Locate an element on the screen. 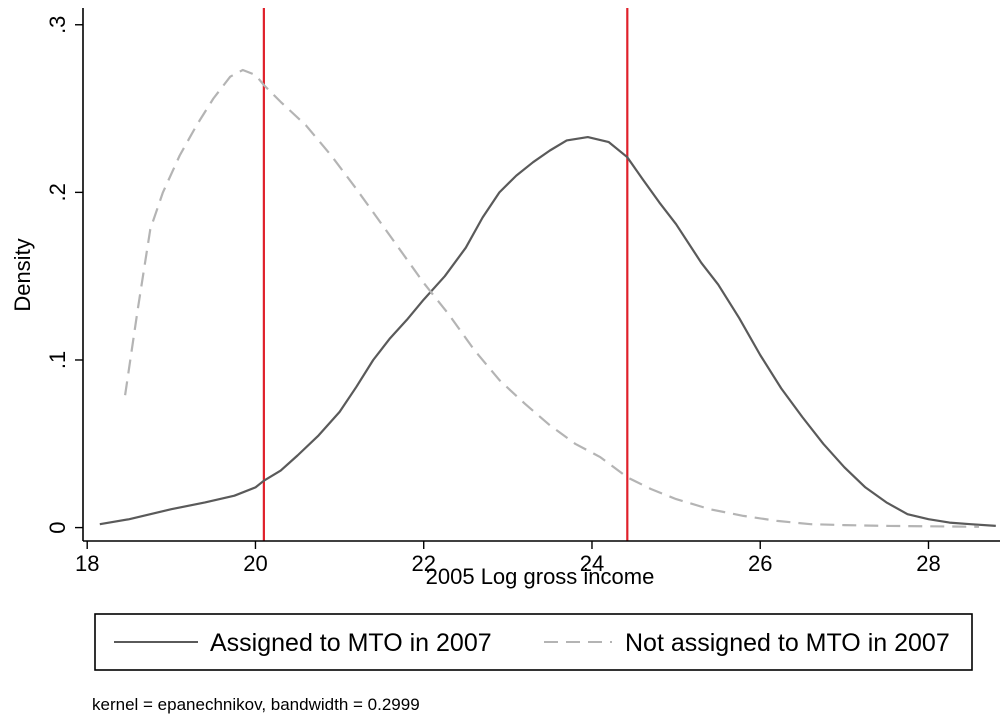 The image size is (1003, 719). legend-label-not-assigned: Not assigned to MTO in 2007 is located at coordinates (787, 643).